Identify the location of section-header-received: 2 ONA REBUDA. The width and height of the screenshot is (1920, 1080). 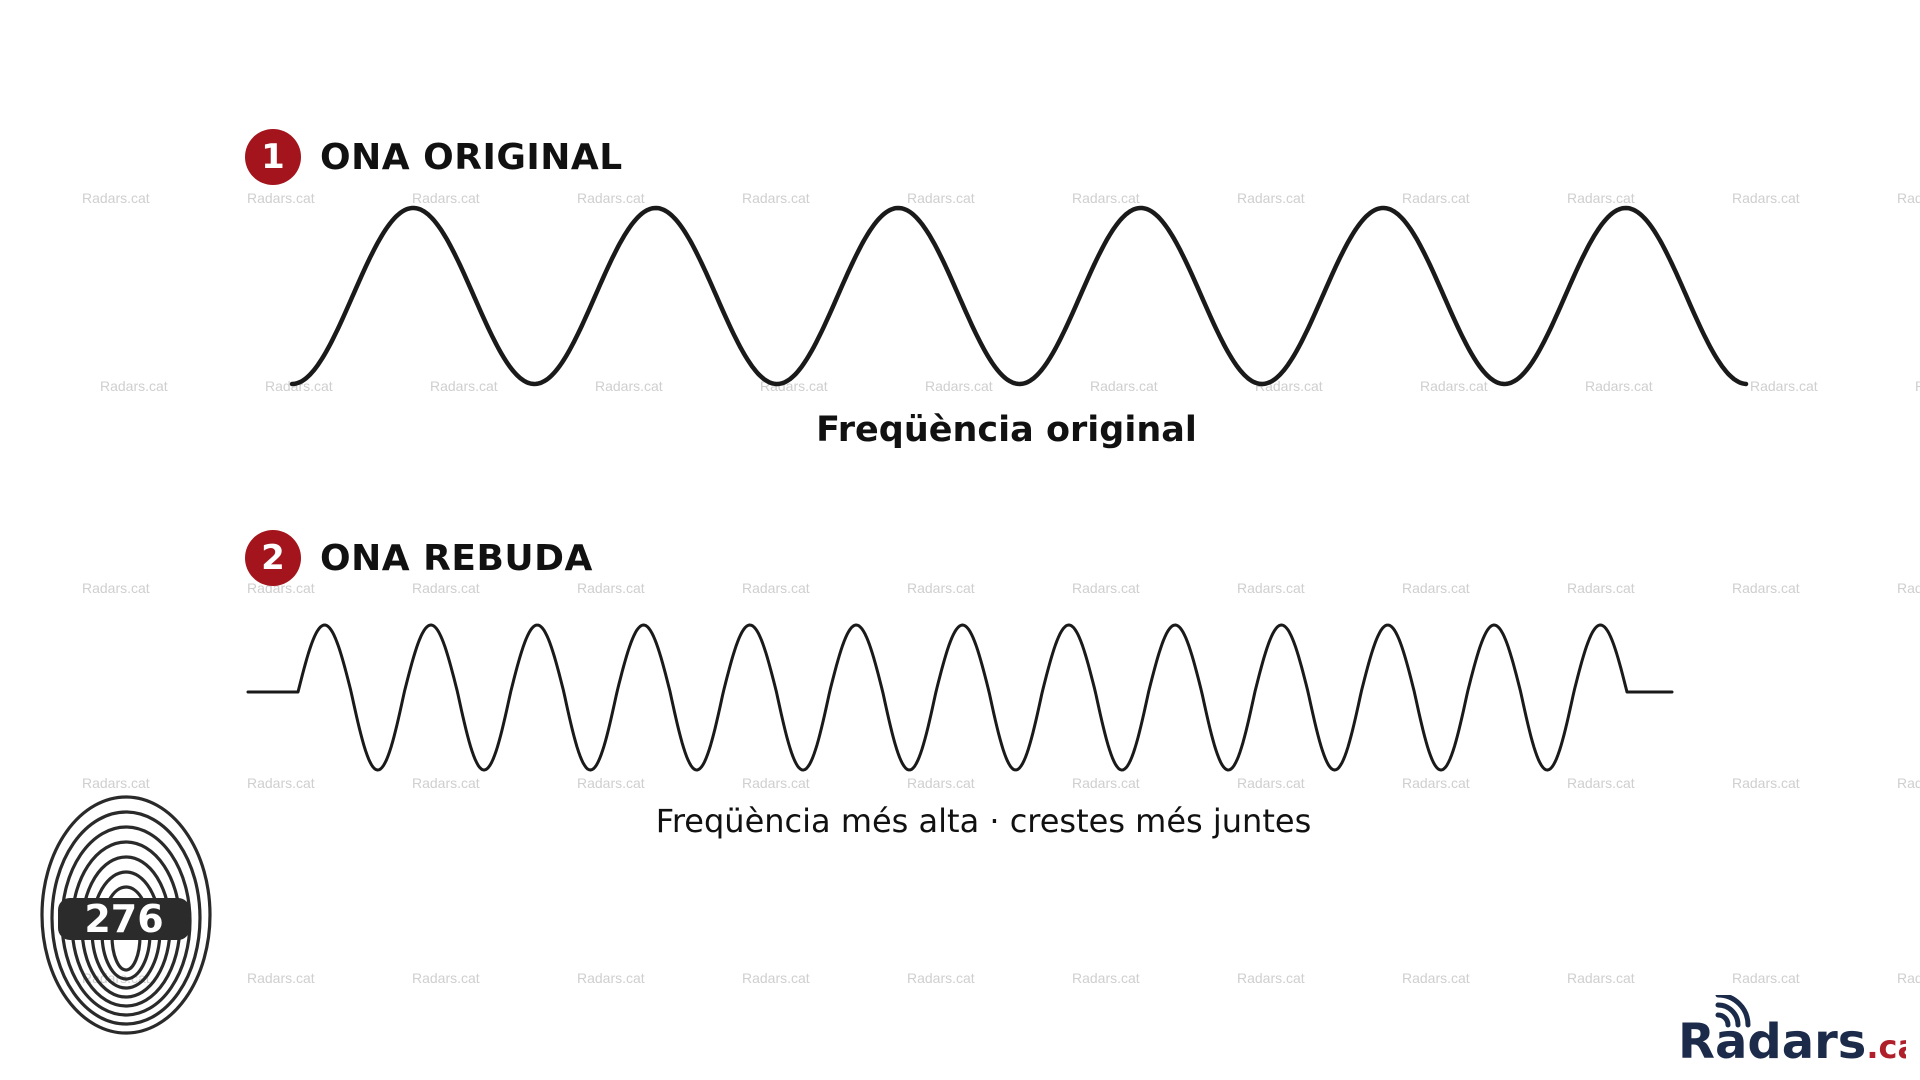
(419, 558).